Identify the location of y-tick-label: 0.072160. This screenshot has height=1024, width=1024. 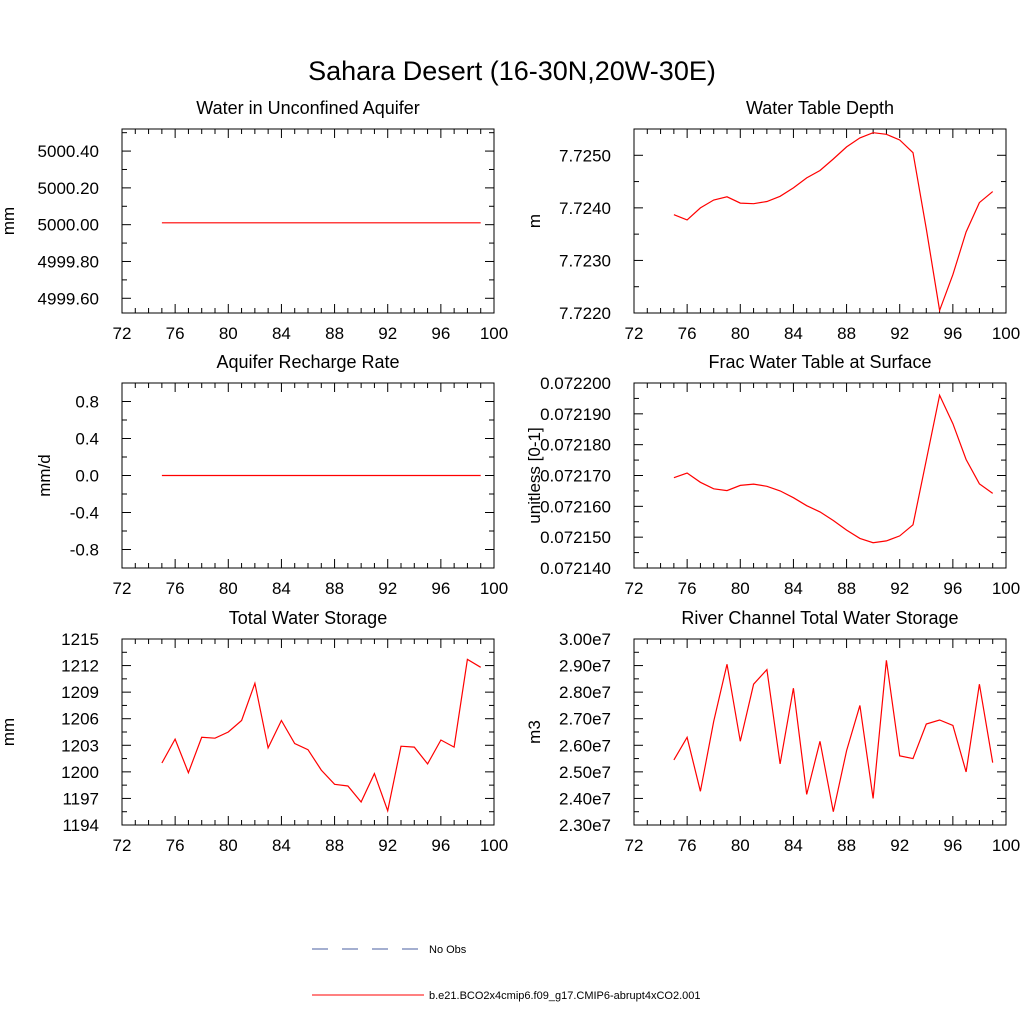
(575, 506).